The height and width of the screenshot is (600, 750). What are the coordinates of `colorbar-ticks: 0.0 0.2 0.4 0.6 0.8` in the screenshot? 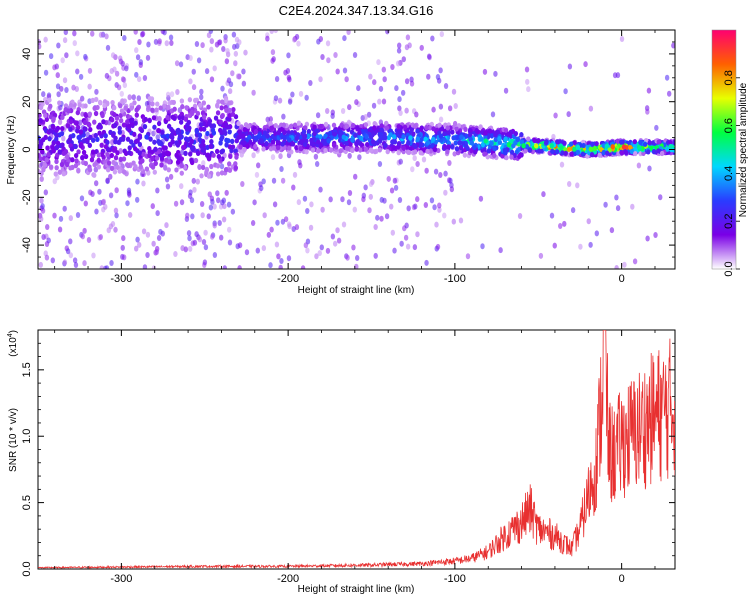 It's located at (731, 173).